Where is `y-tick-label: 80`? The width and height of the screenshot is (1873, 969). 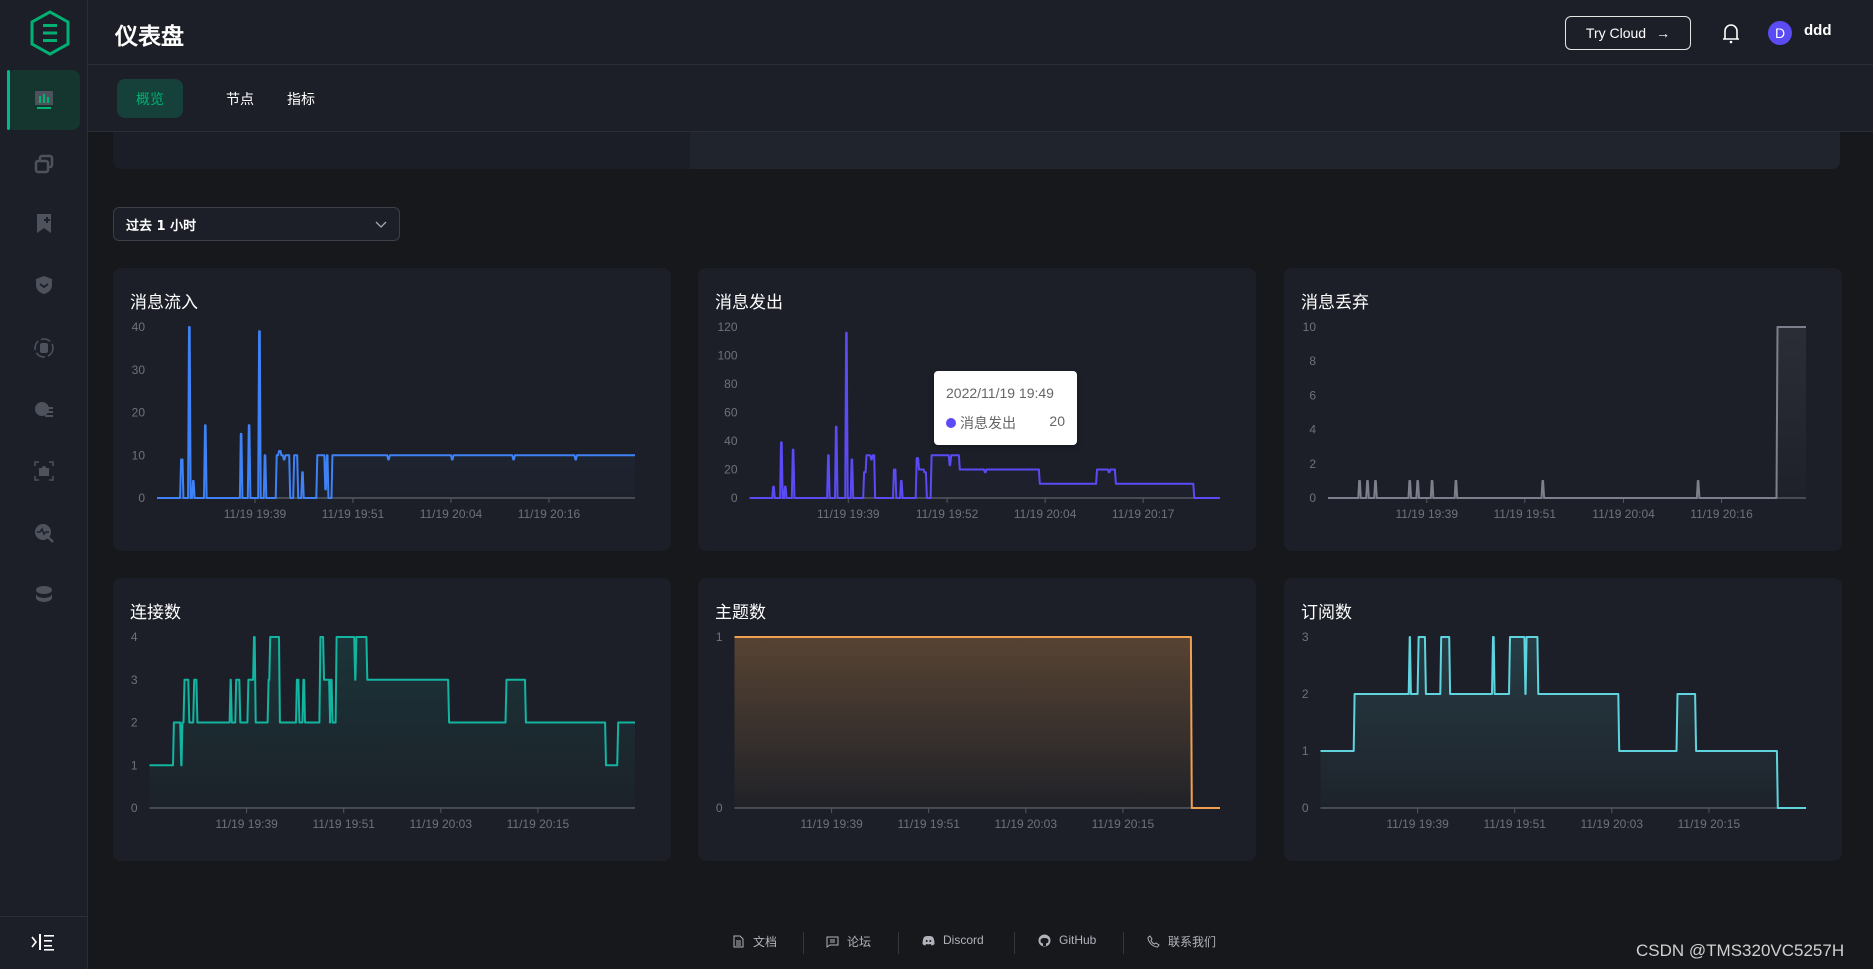 y-tick-label: 80 is located at coordinates (731, 384).